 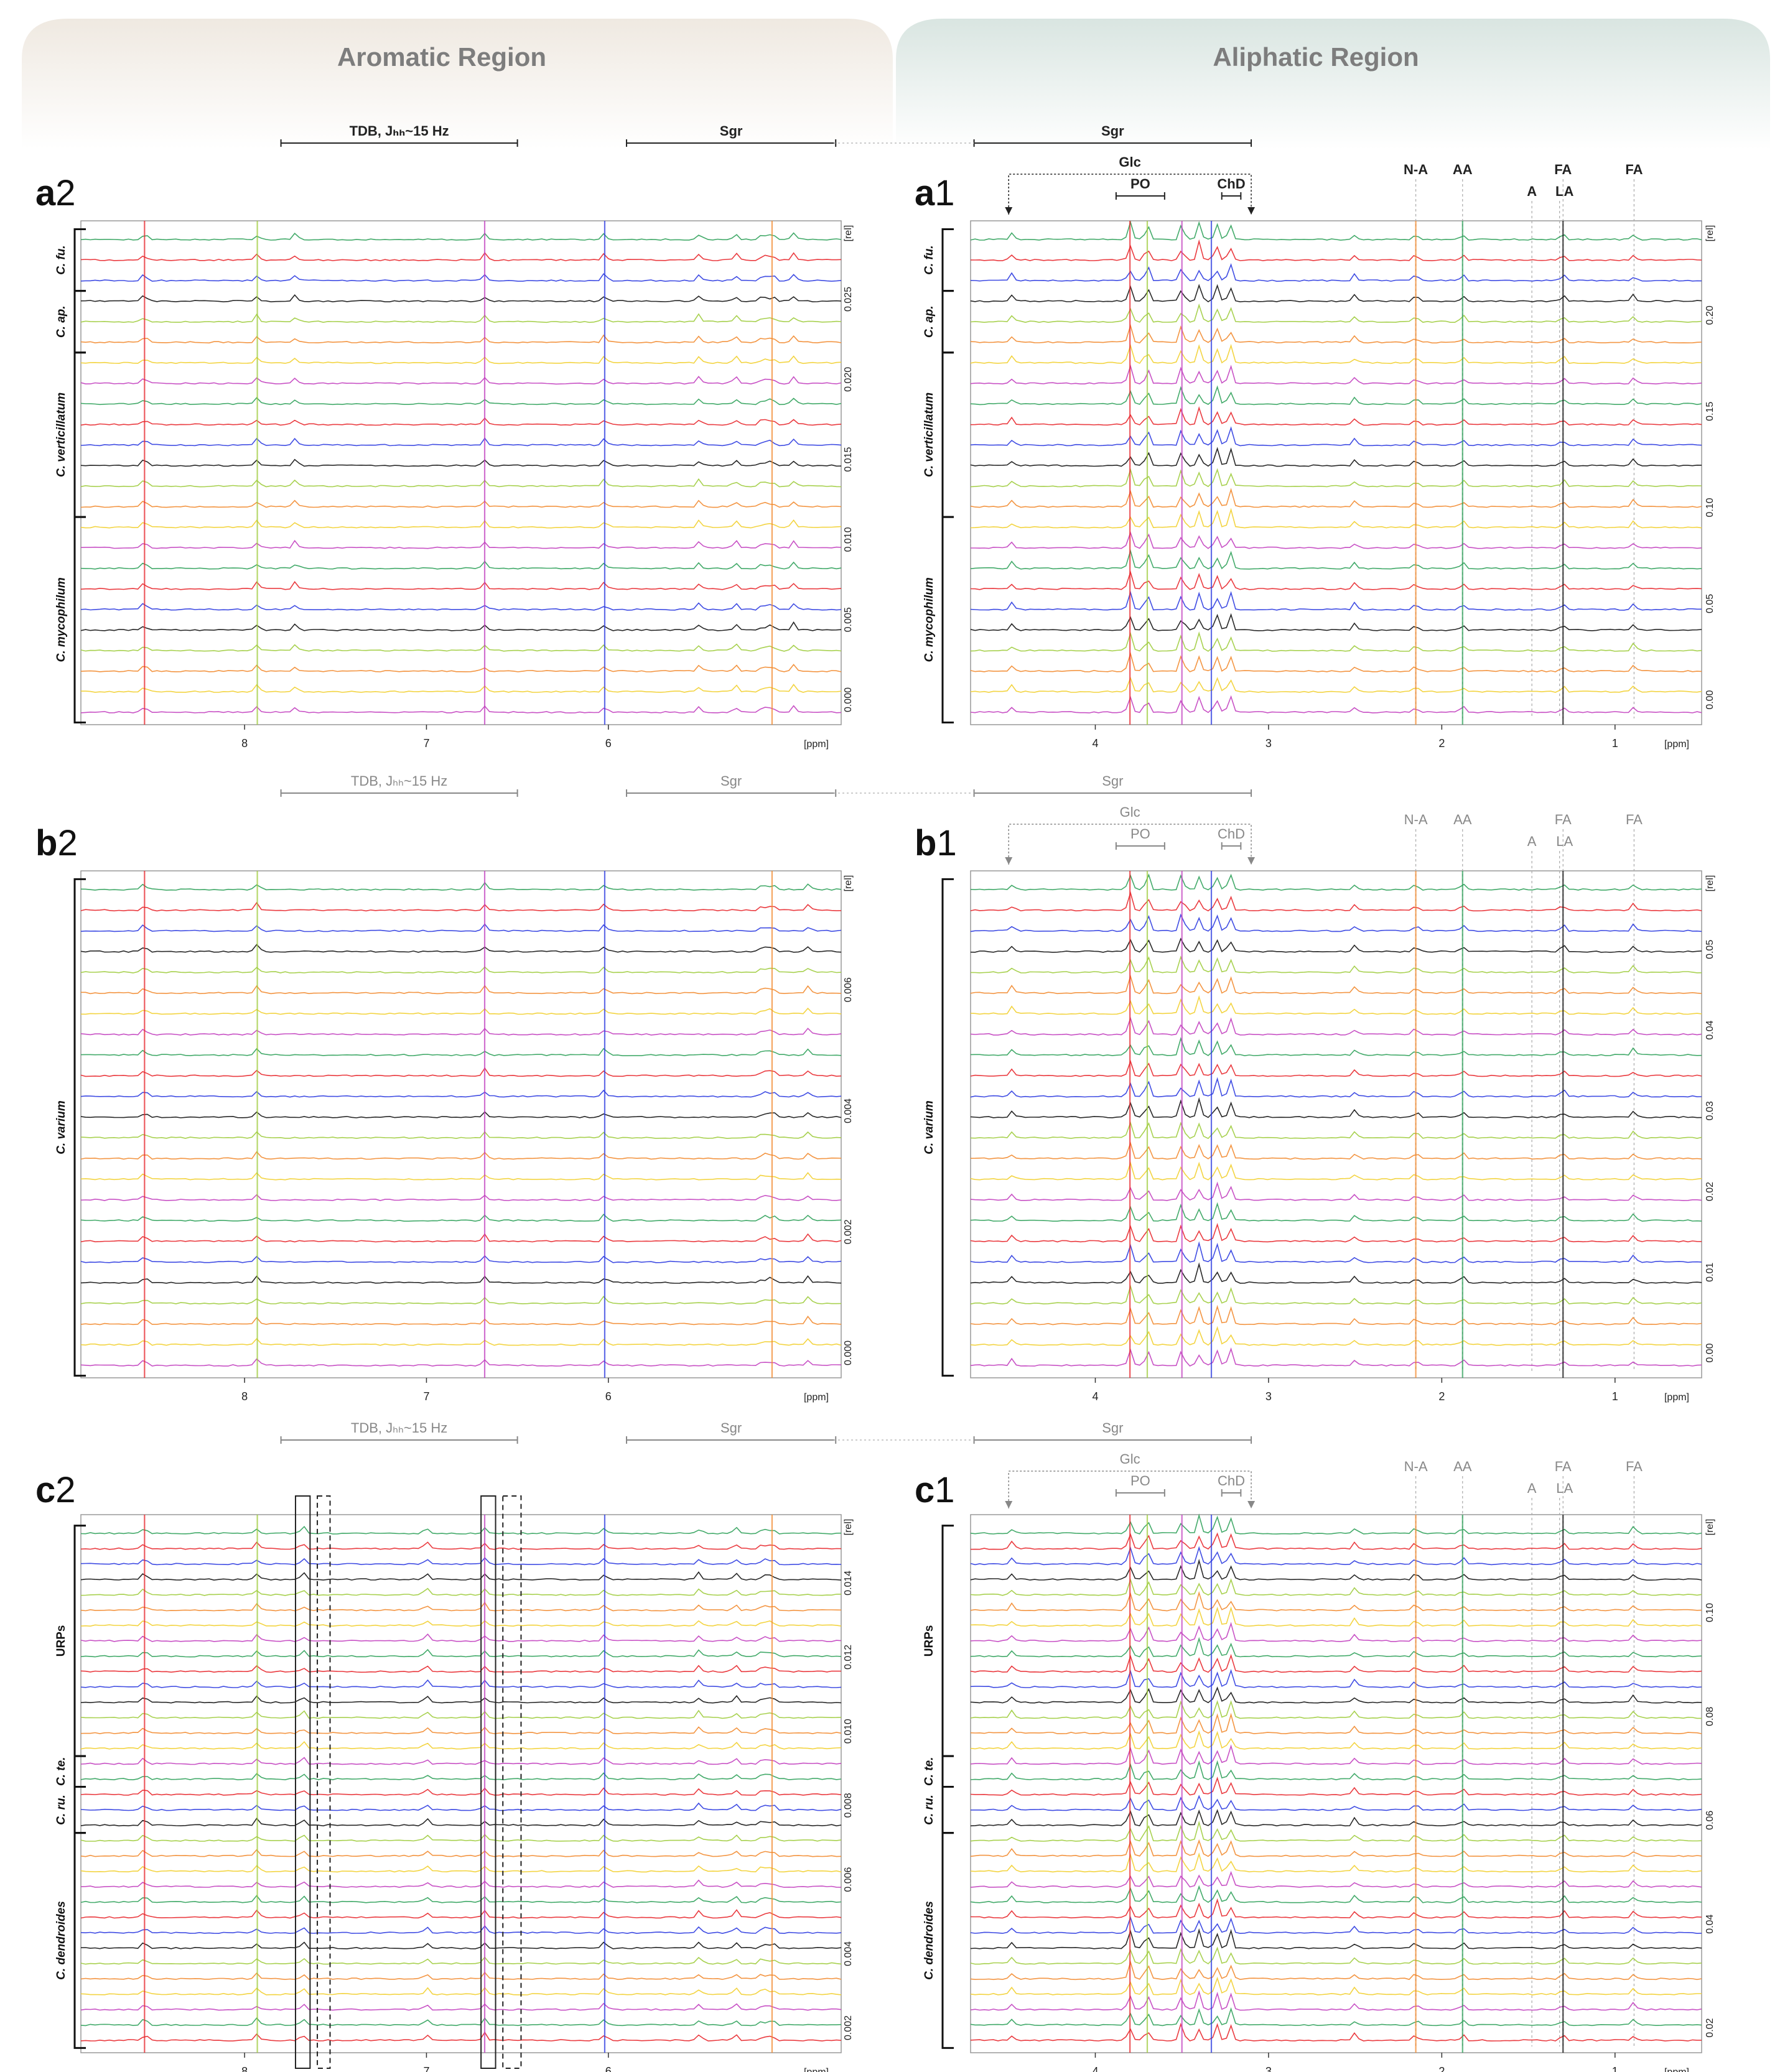 What do you see at coordinates (1416, 819) in the screenshot?
I see `marker-n-a: N-A` at bounding box center [1416, 819].